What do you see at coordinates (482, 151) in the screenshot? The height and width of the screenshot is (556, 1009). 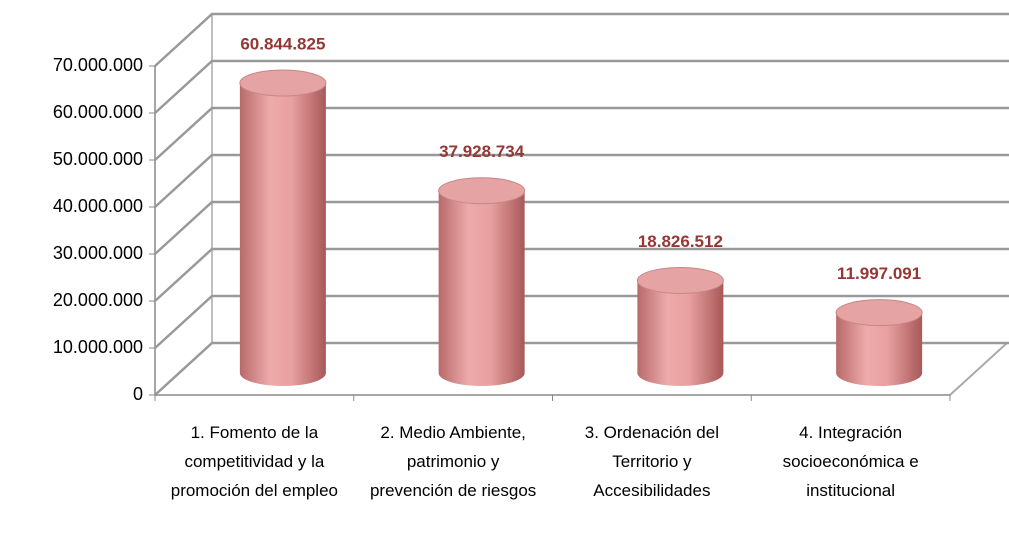 I see `value-label: 37.928.734` at bounding box center [482, 151].